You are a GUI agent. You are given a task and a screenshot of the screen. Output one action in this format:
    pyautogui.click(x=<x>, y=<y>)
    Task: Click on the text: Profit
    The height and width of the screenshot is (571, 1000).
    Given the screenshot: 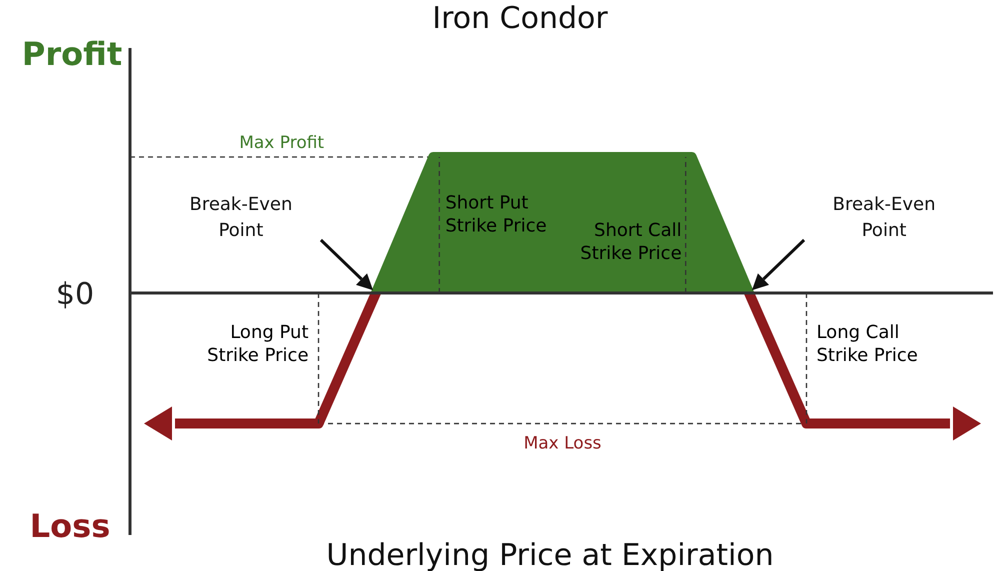 What is the action you would take?
    pyautogui.click(x=72, y=54)
    